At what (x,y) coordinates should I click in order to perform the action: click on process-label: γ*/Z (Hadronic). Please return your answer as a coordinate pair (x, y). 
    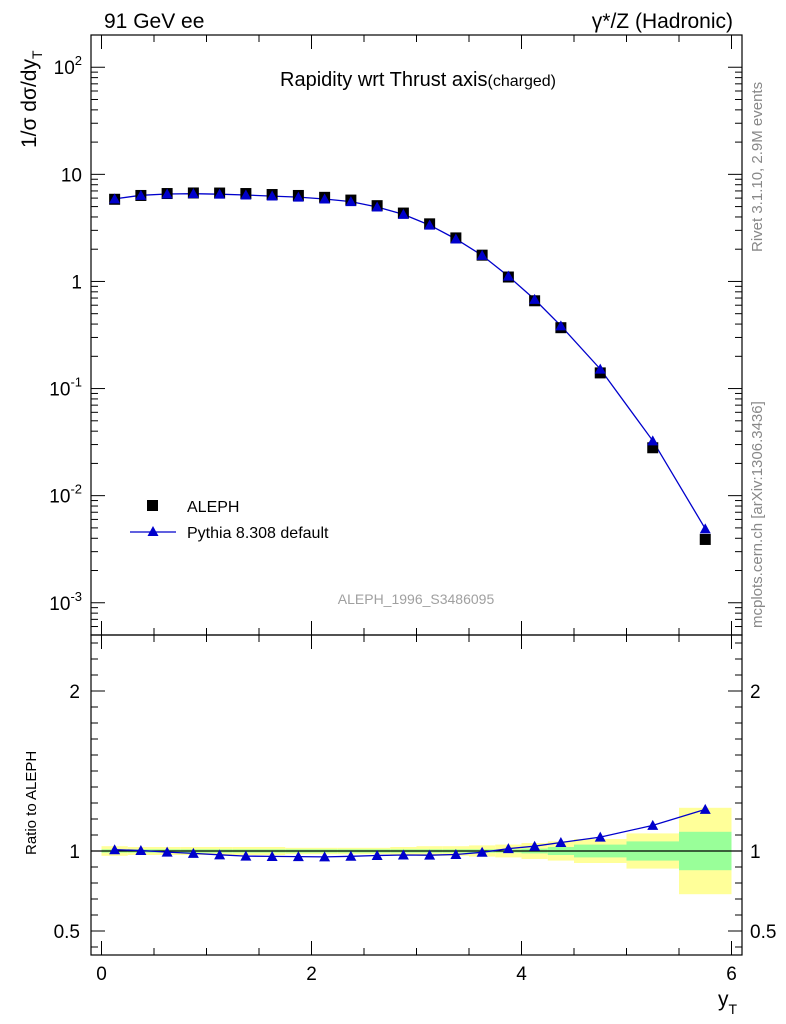
    Looking at the image, I should click on (662, 21).